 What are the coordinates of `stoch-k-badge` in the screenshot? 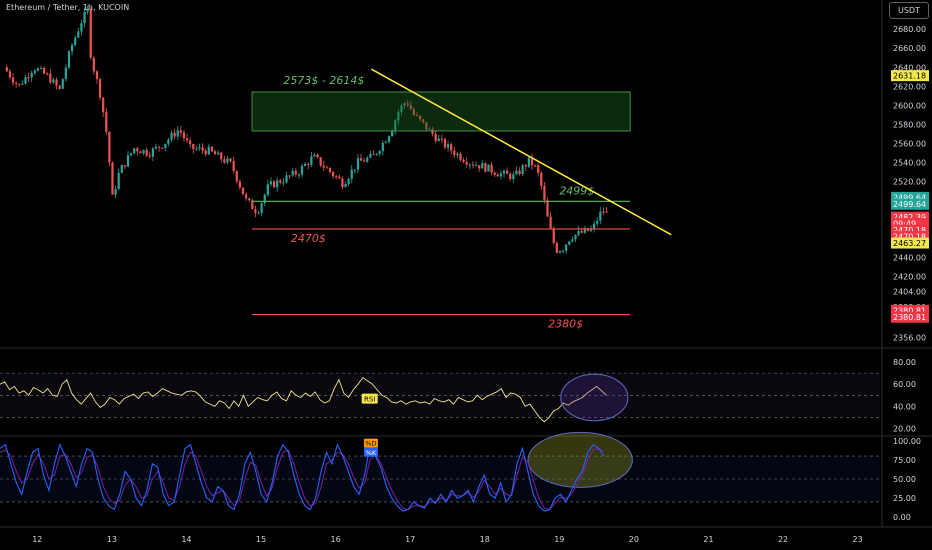 It's located at (370, 452).